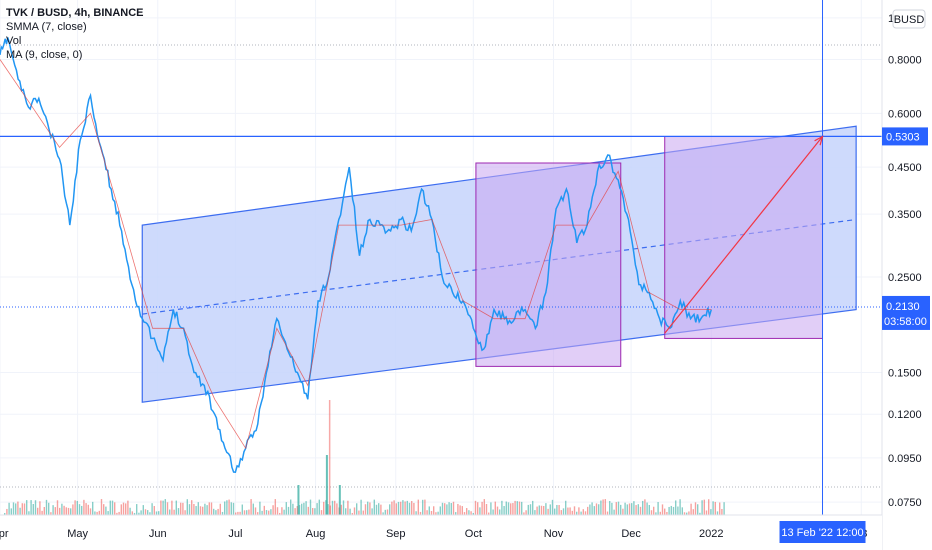 The width and height of the screenshot is (932, 550). Describe the element at coordinates (743, 235) in the screenshot. I see `projection-arrow` at that location.